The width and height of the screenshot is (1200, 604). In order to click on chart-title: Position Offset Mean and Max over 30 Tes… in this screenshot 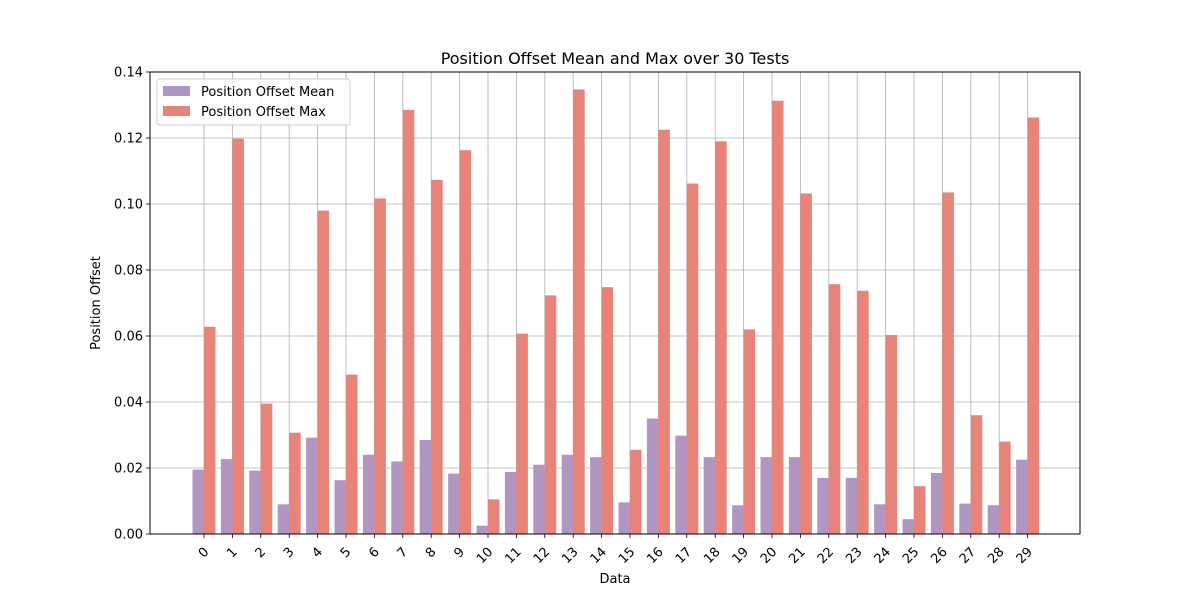, I will do `click(615, 58)`.